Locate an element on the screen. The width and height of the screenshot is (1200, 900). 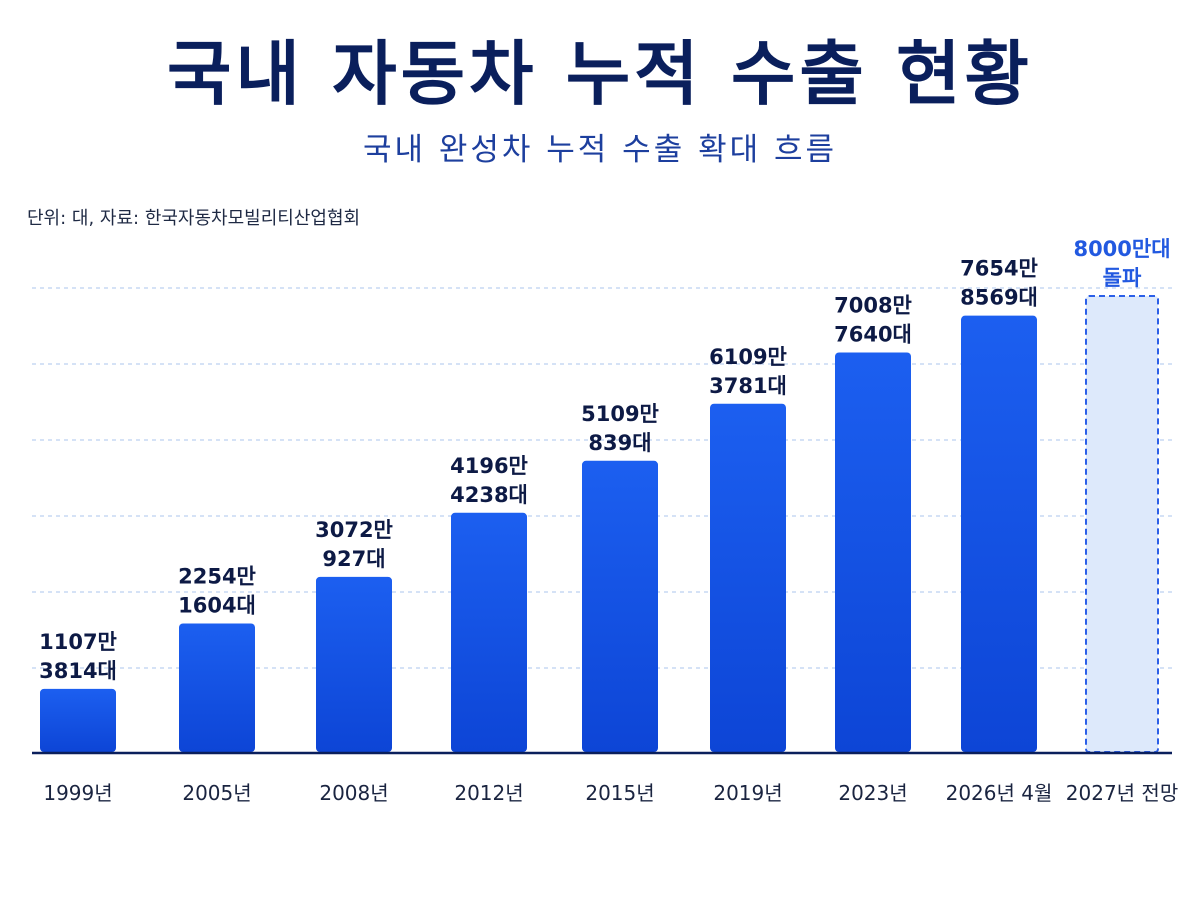
x-tick-label: 2027년 전망 is located at coordinates (1122, 793).